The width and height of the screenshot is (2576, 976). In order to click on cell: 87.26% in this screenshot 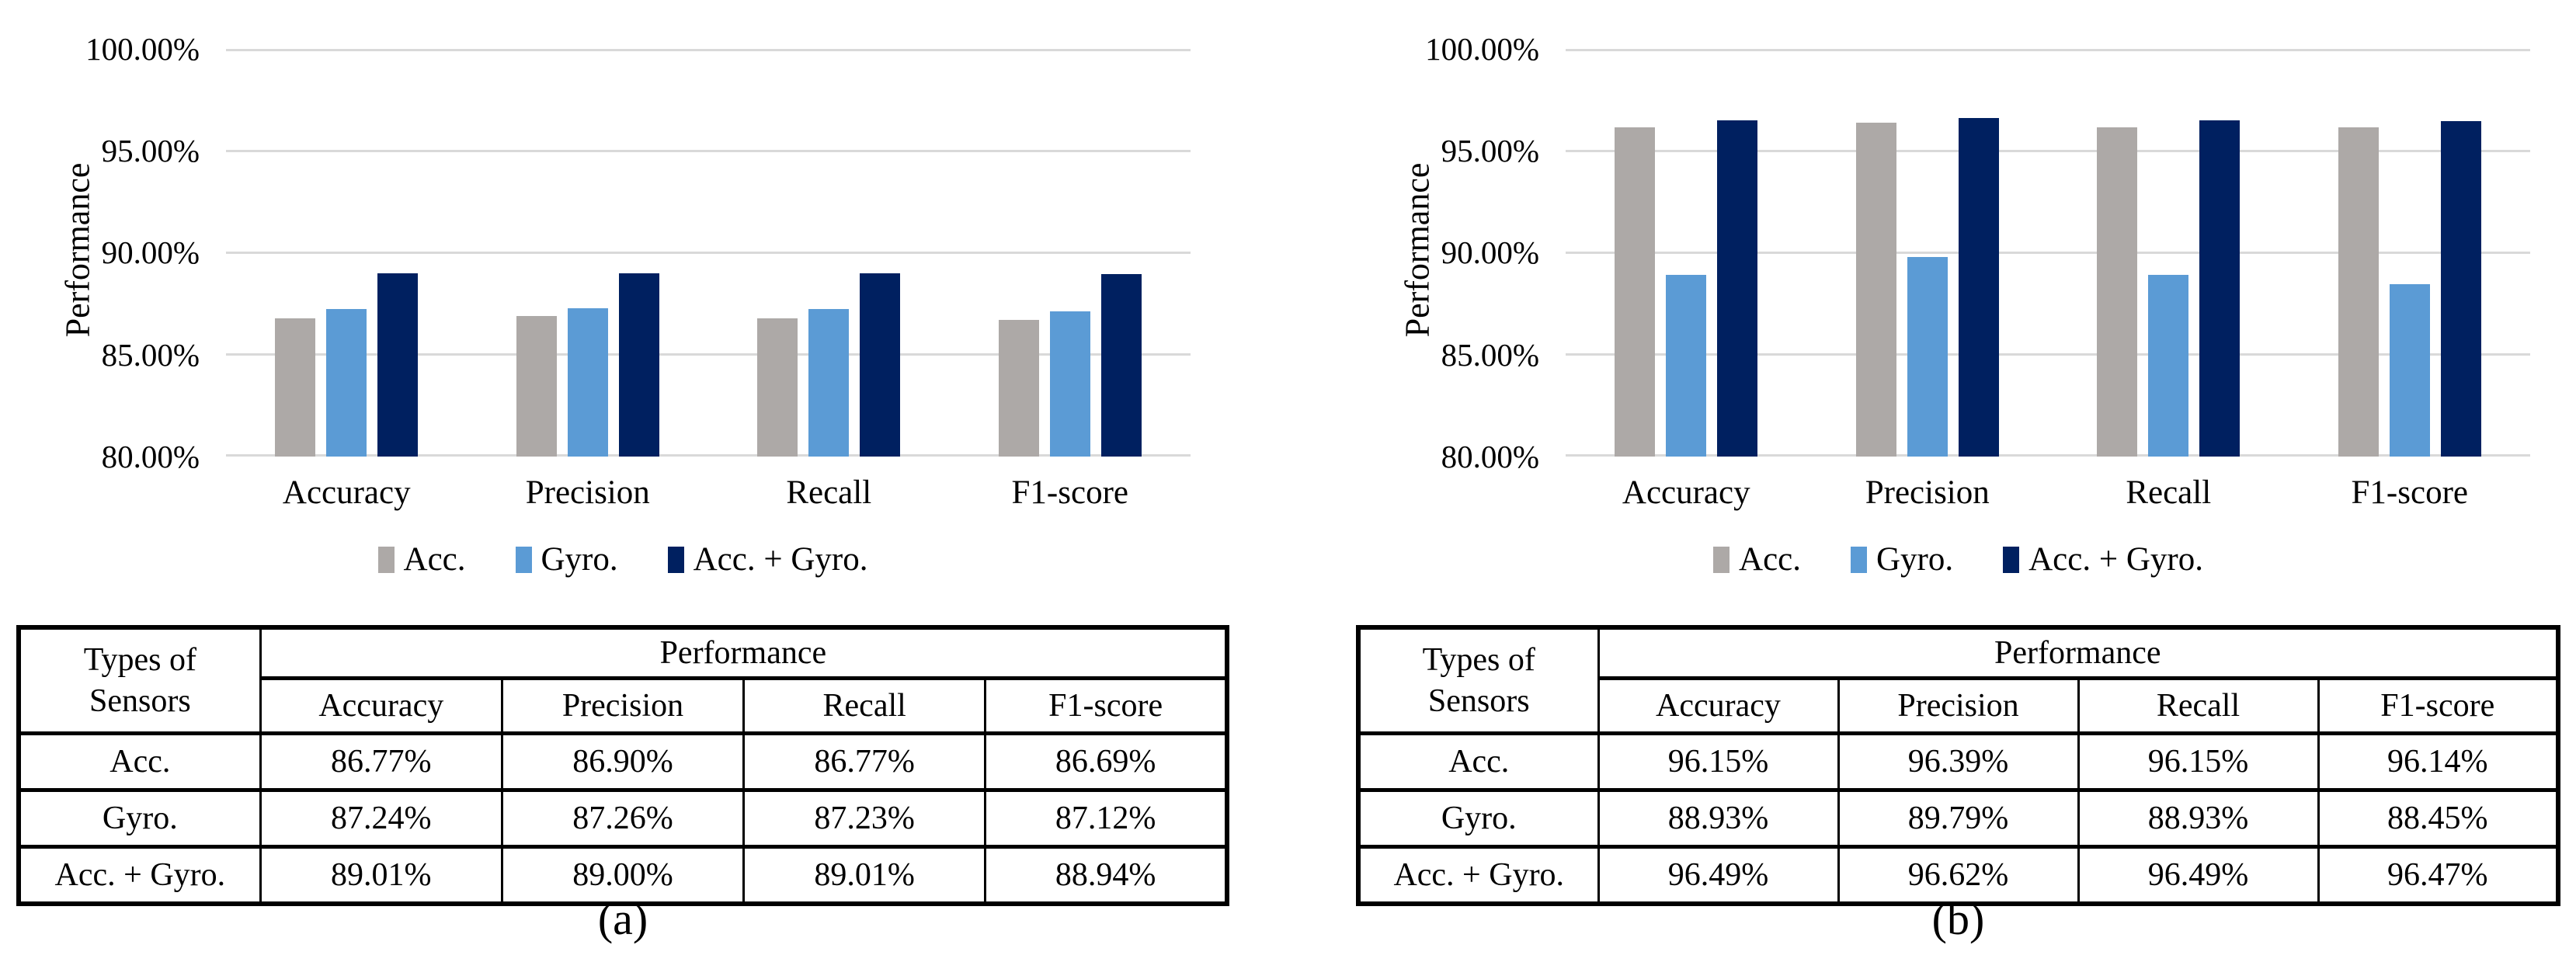, I will do `click(623, 819)`.